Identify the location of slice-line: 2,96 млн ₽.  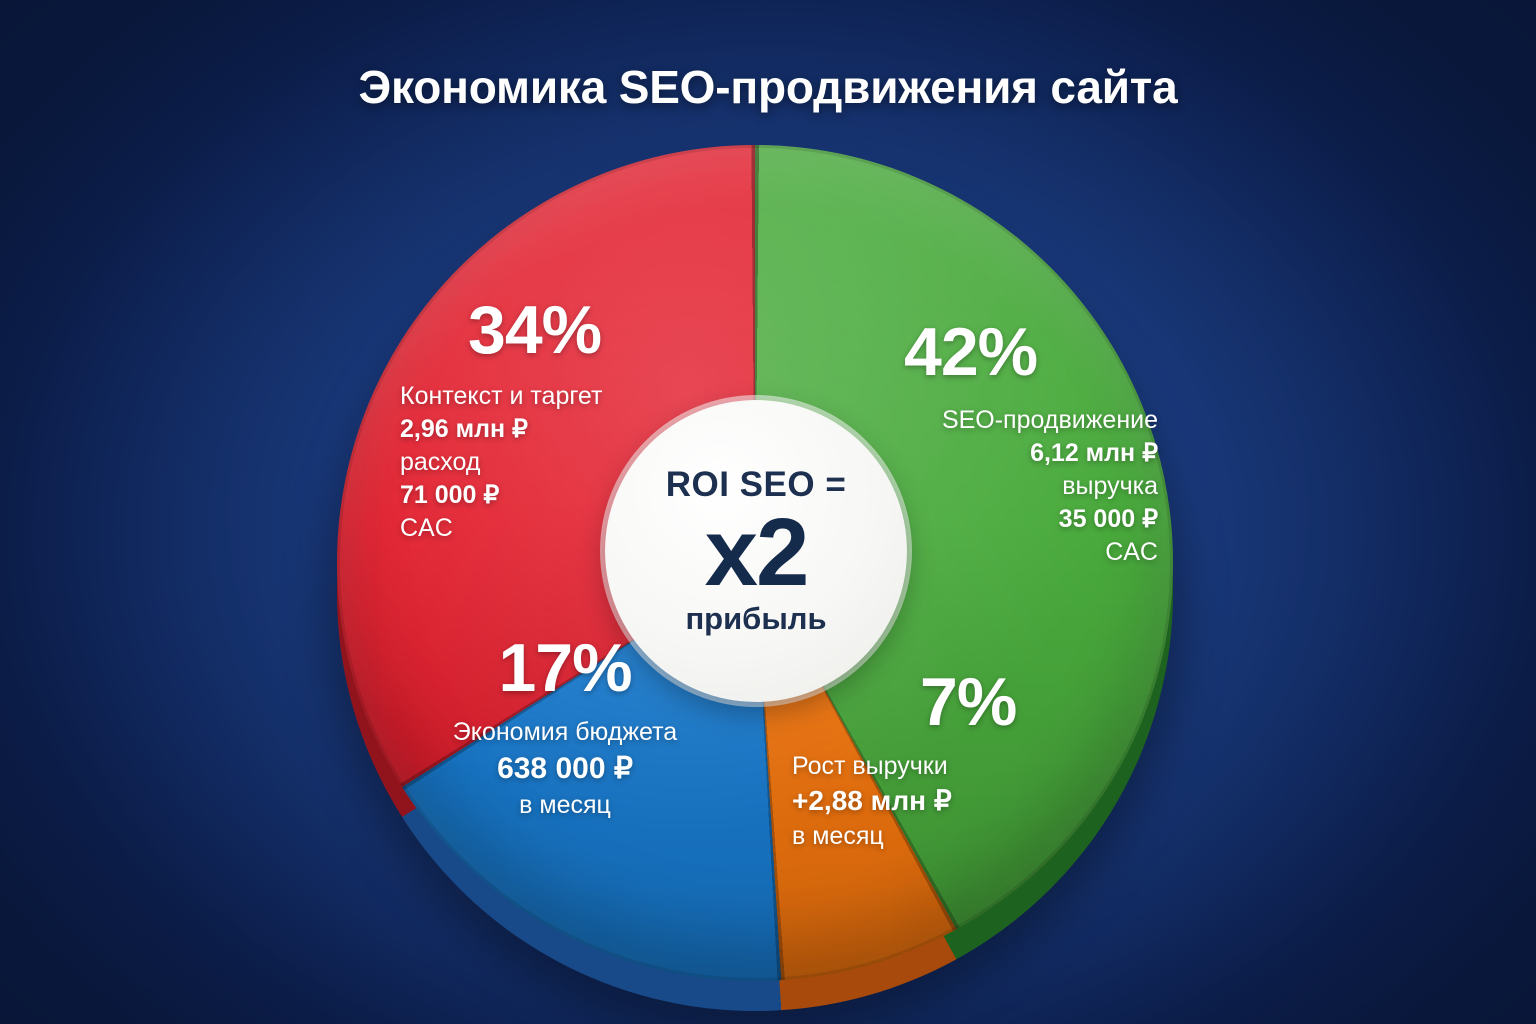
(464, 429).